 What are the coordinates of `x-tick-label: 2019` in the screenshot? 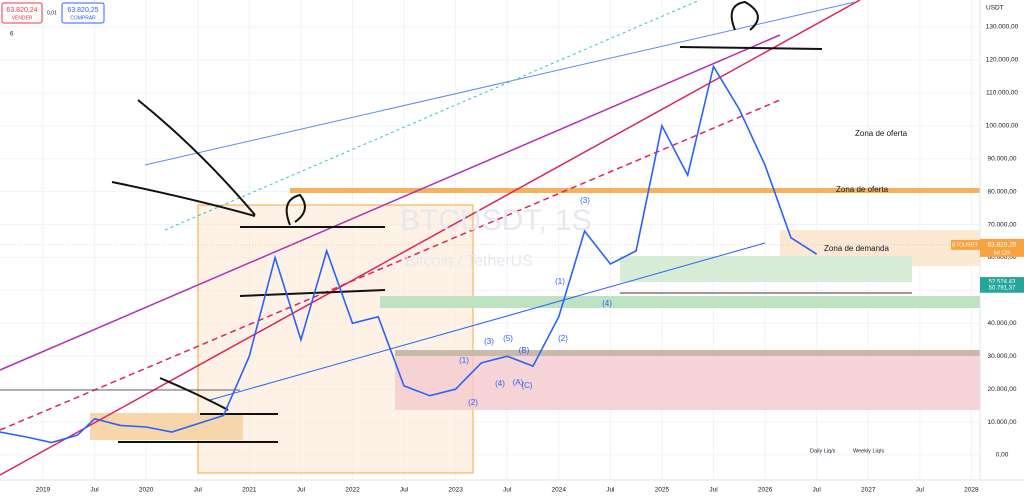 It's located at (43, 490).